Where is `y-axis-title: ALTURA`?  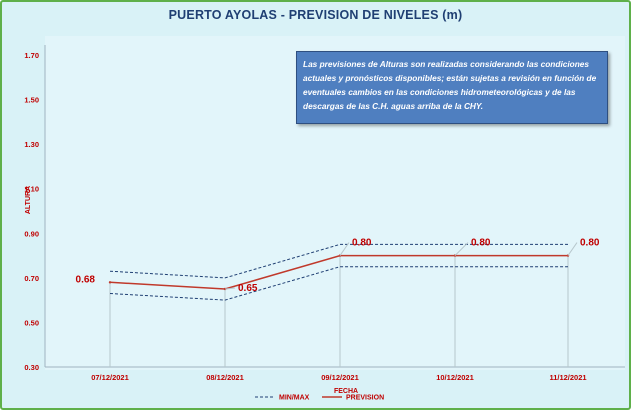
y-axis-title: ALTURA is located at coordinates (28, 200).